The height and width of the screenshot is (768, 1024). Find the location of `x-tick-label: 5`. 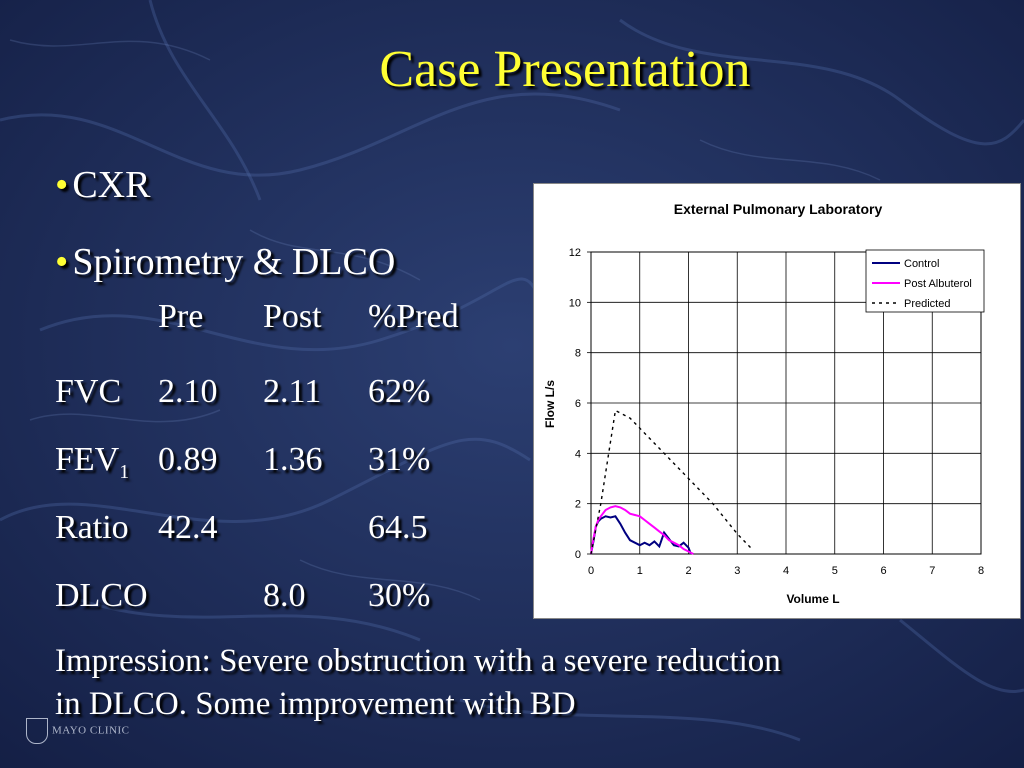

x-tick-label: 5 is located at coordinates (835, 571).